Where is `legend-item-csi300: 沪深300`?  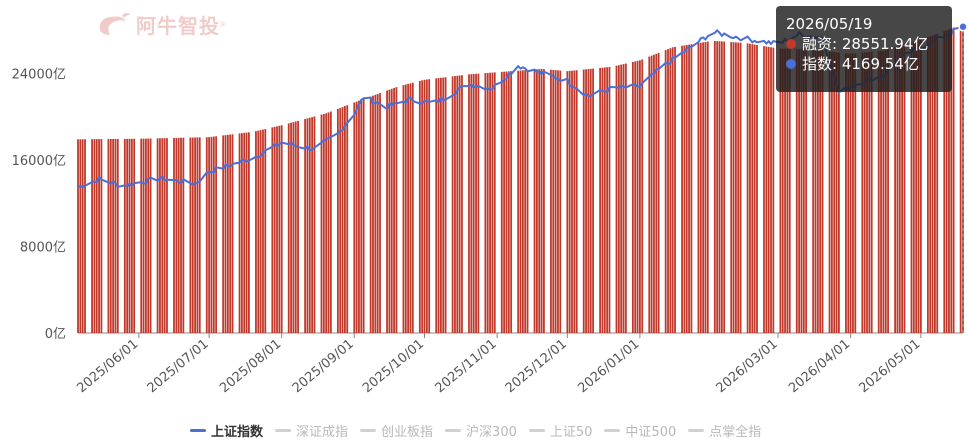 legend-item-csi300: 沪深300 is located at coordinates (481, 430).